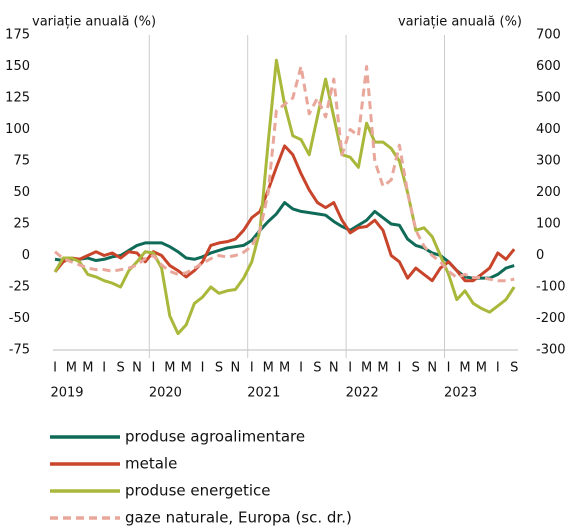  What do you see at coordinates (548, 224) in the screenshot?
I see `y2-tick-label: 100` at bounding box center [548, 224].